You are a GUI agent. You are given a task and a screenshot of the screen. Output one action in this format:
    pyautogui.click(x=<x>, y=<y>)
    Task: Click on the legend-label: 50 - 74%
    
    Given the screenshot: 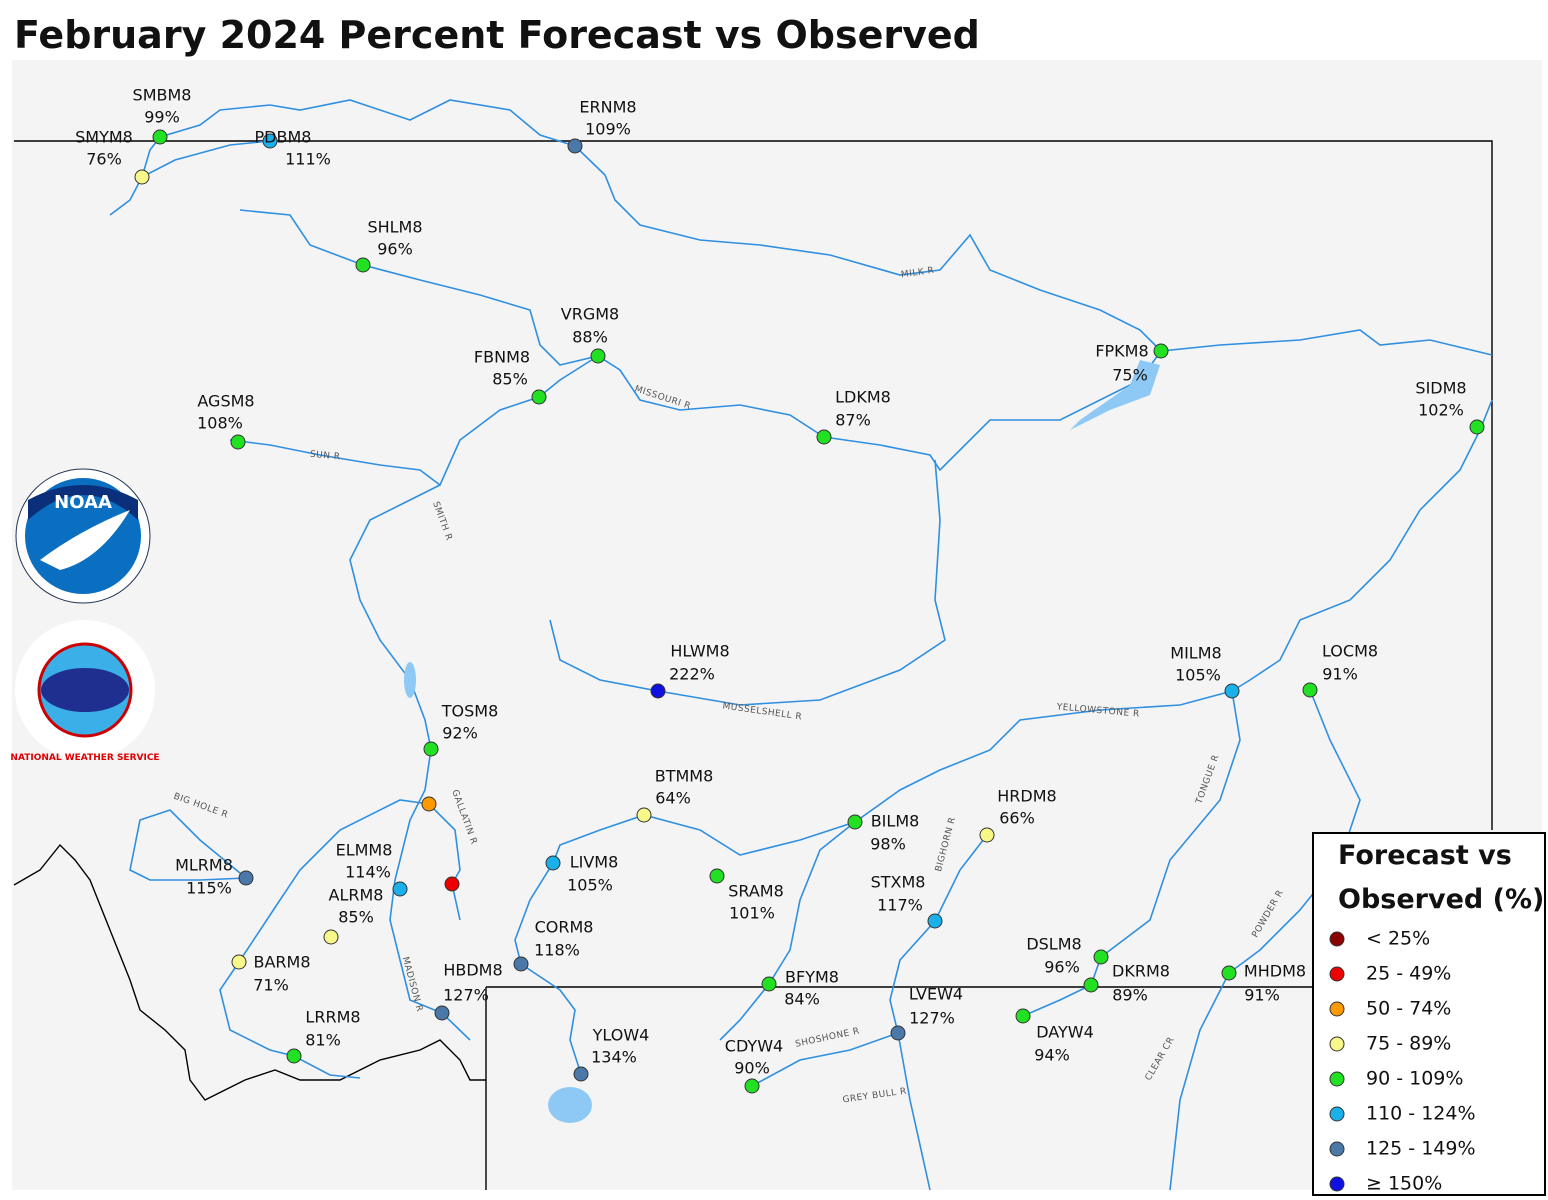 What is the action you would take?
    pyautogui.click(x=1408, y=1009)
    